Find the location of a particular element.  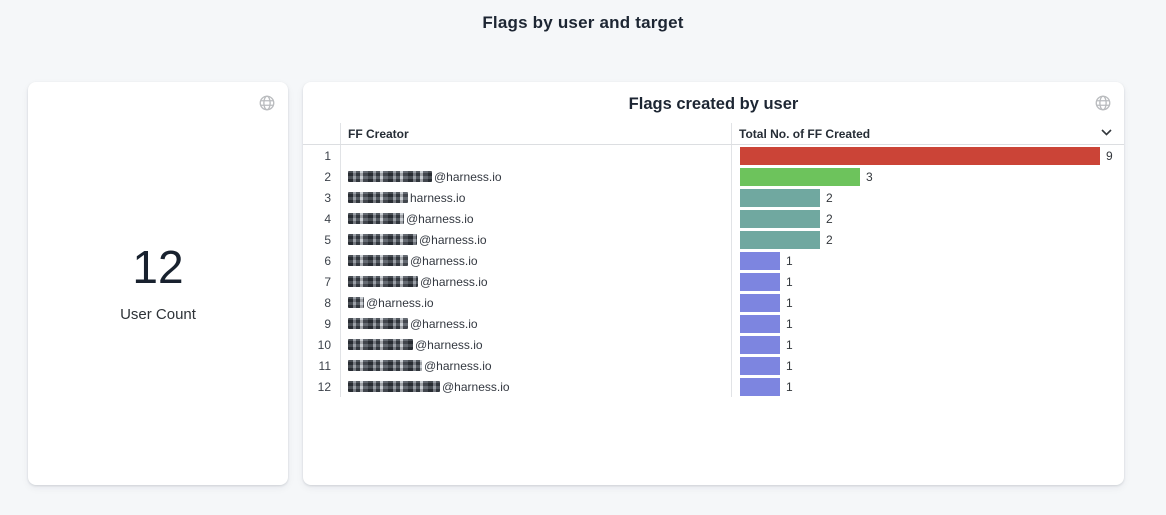

table-row: 7 @harness.io 1 is located at coordinates (713, 281).